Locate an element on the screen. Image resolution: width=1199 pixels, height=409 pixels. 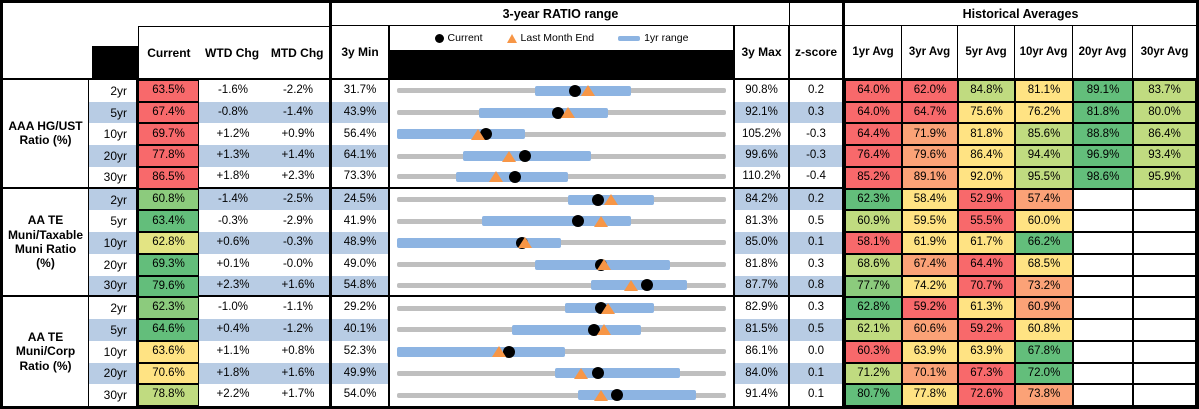
legend-range-item: 1yr range is located at coordinates (653, 38).